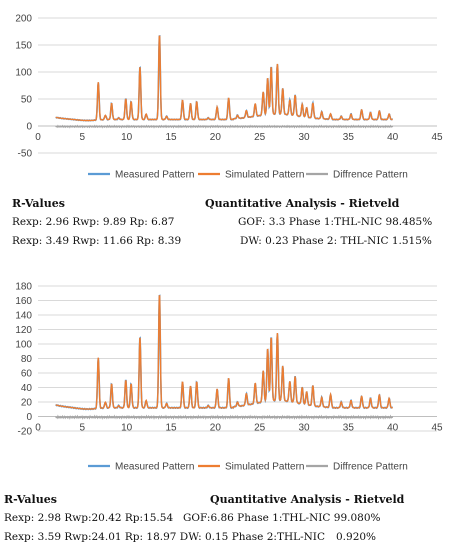 This screenshot has width=463, height=550. I want to click on y-tick-label: 180, so click(23, 287).